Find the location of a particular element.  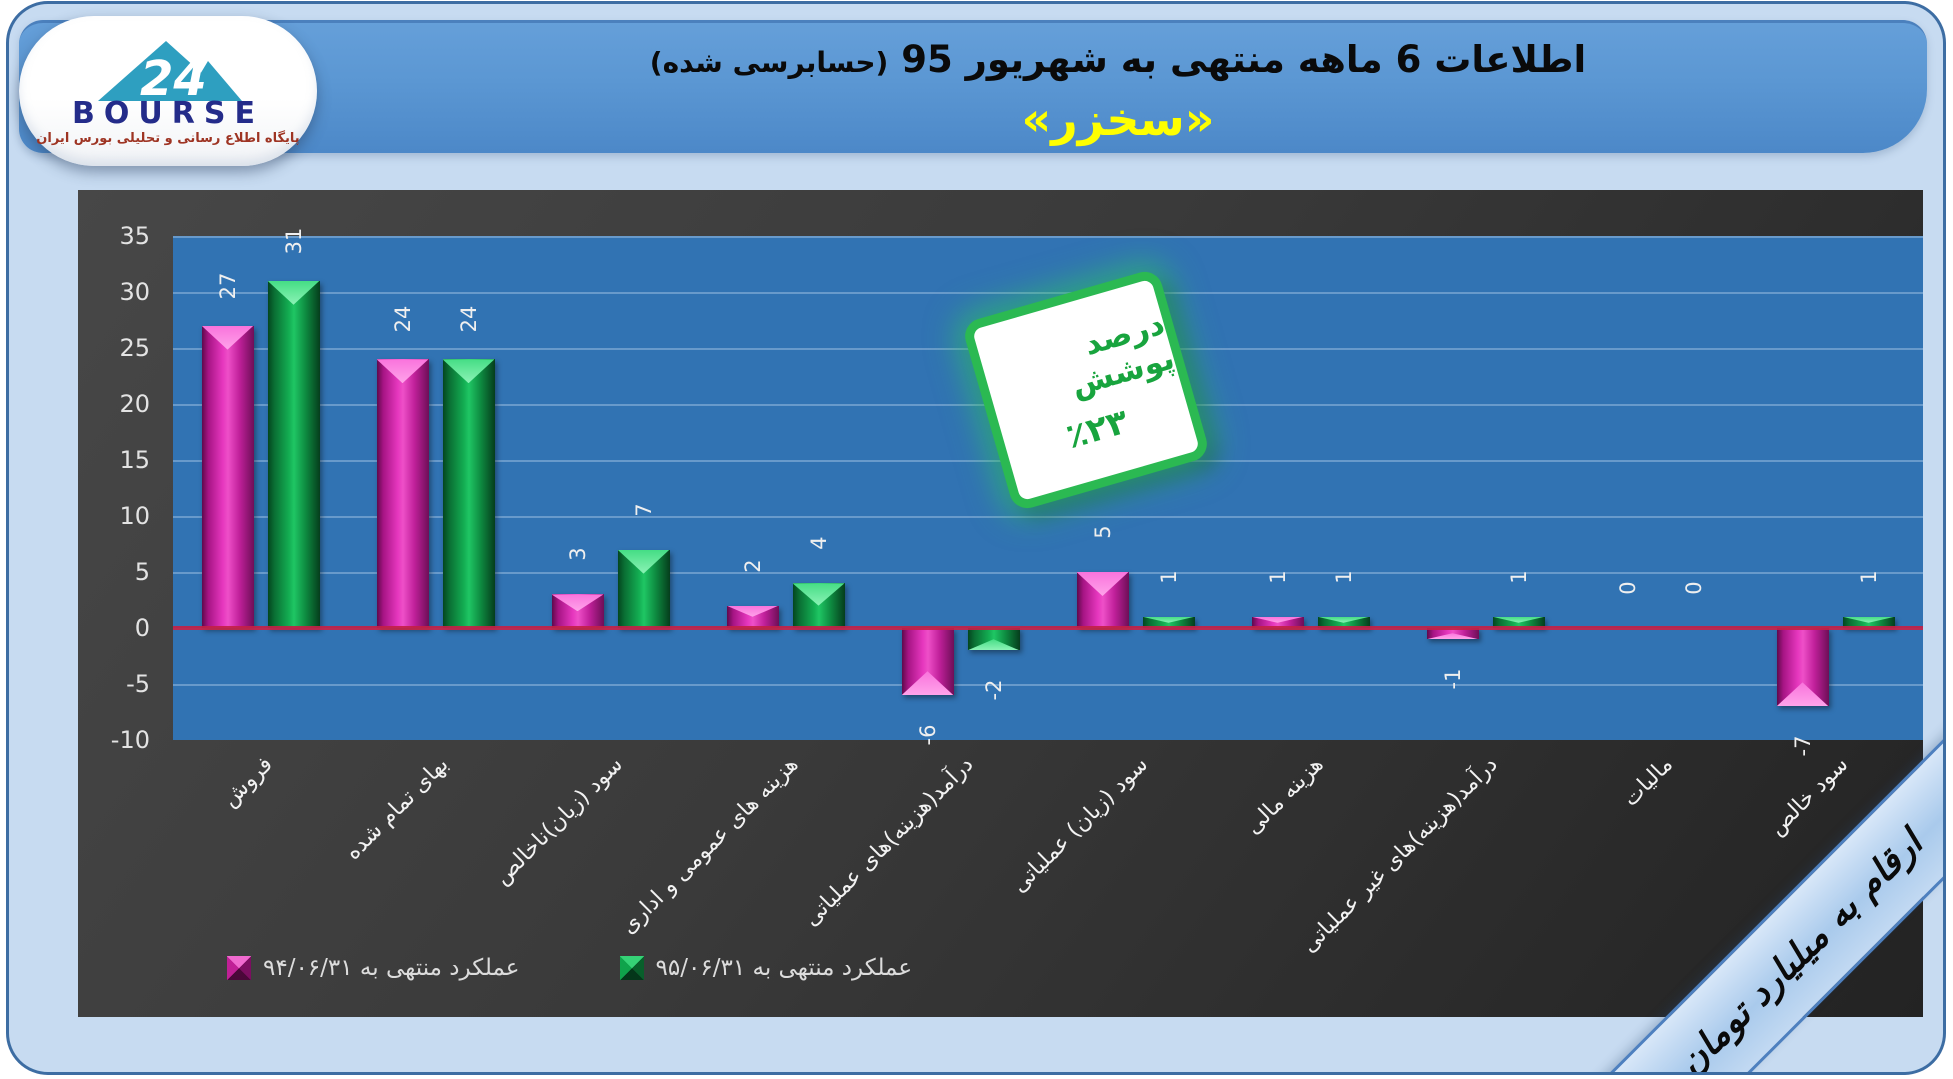

x-axis-label: درآمد(هزینه)های عملیاتی is located at coordinates (888, 842).